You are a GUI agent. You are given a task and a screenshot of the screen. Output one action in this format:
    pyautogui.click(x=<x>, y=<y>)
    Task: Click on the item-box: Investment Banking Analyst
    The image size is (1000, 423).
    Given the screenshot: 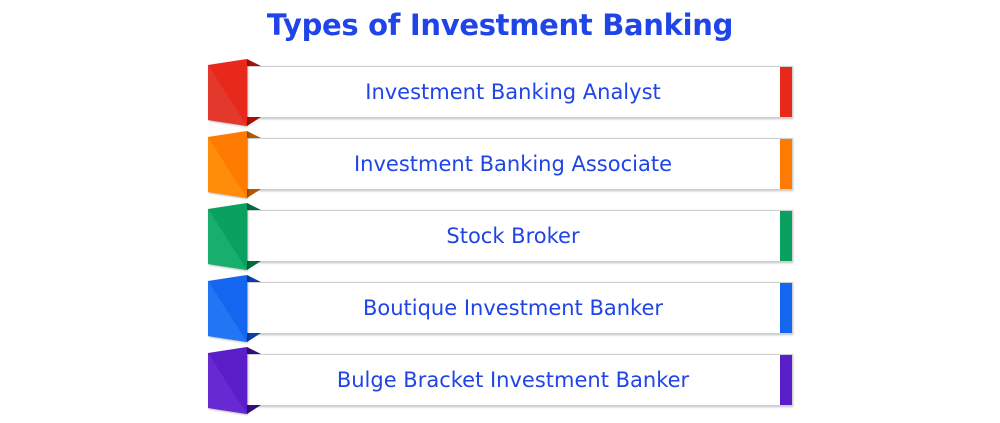 What is the action you would take?
    pyautogui.click(x=520, y=92)
    